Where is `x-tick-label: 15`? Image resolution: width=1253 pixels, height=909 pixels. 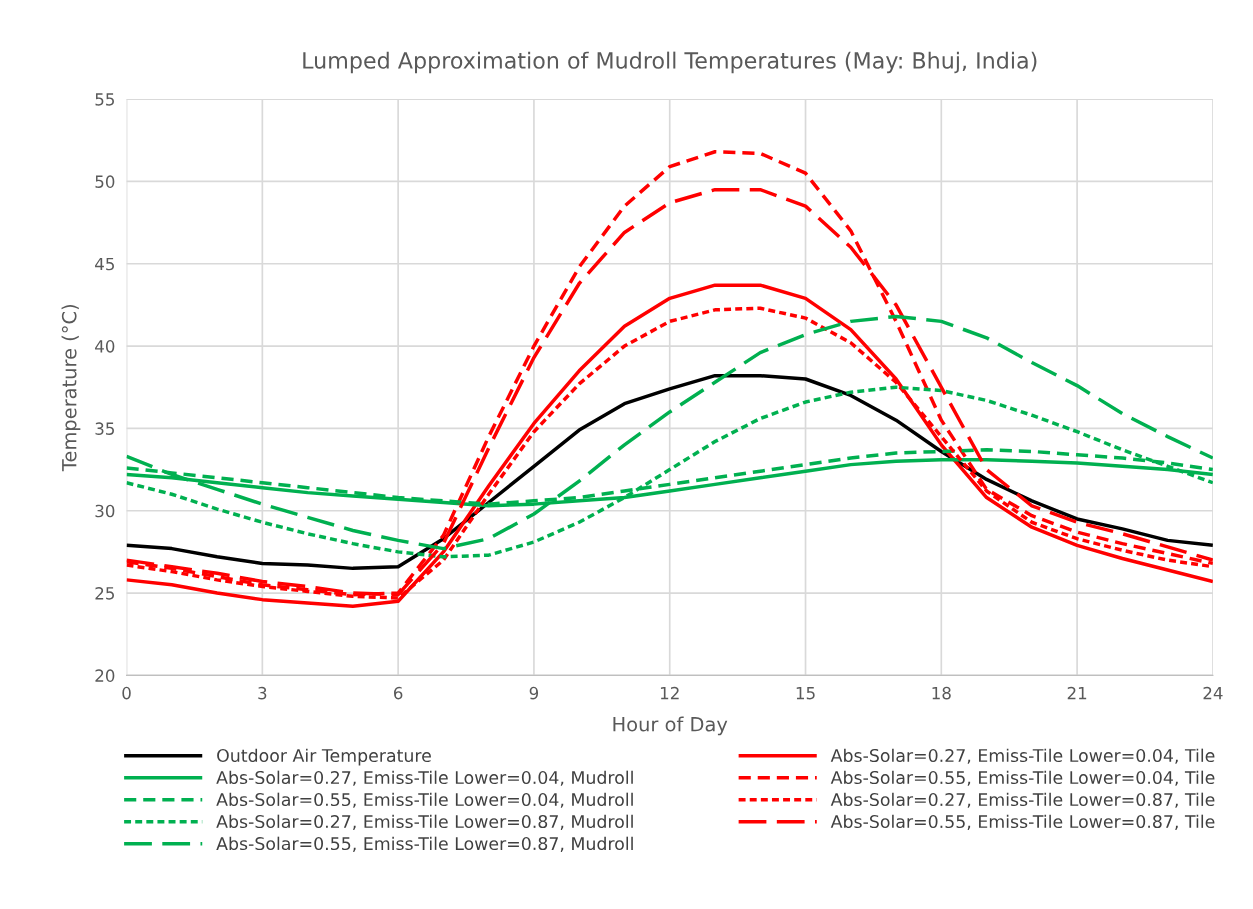 x-tick-label: 15 is located at coordinates (805, 693).